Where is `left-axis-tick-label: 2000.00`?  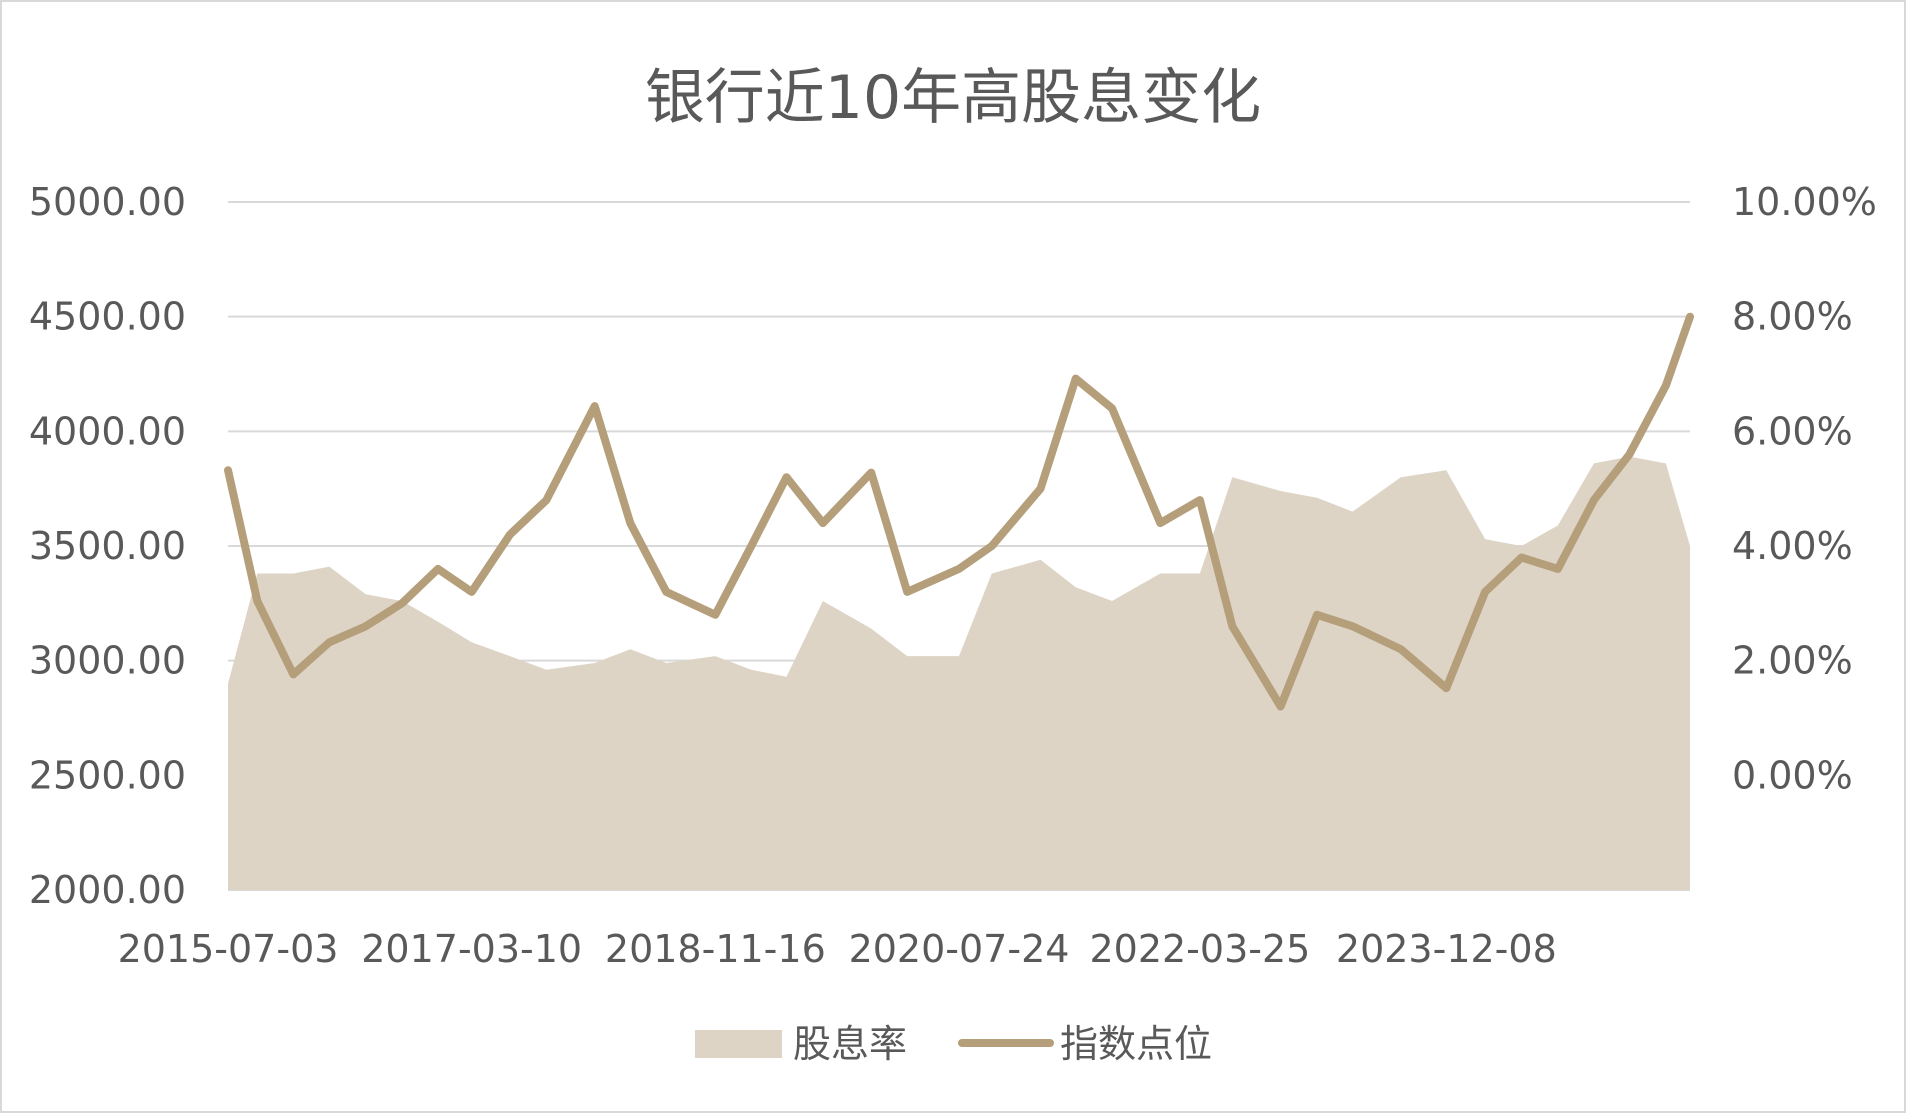
left-axis-tick-label: 2000.00 is located at coordinates (107, 890).